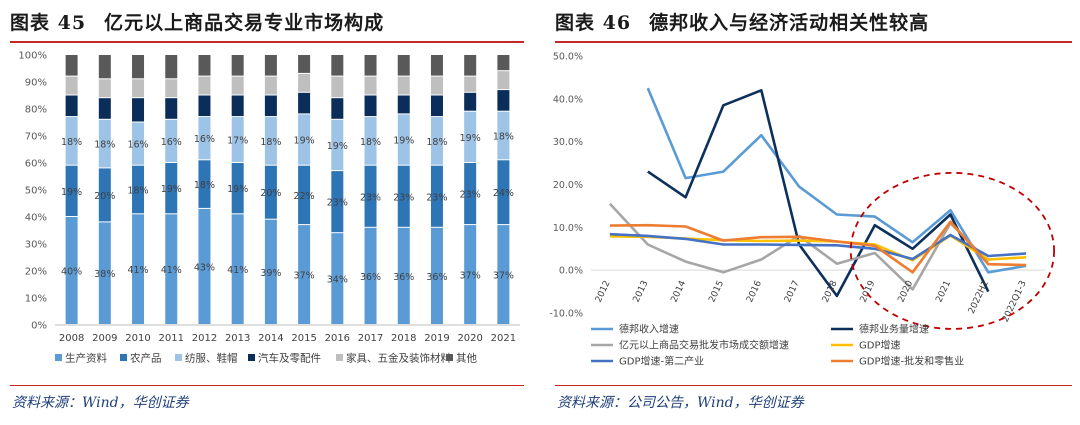  I want to click on bar-data-label: 40%, so click(71, 272).